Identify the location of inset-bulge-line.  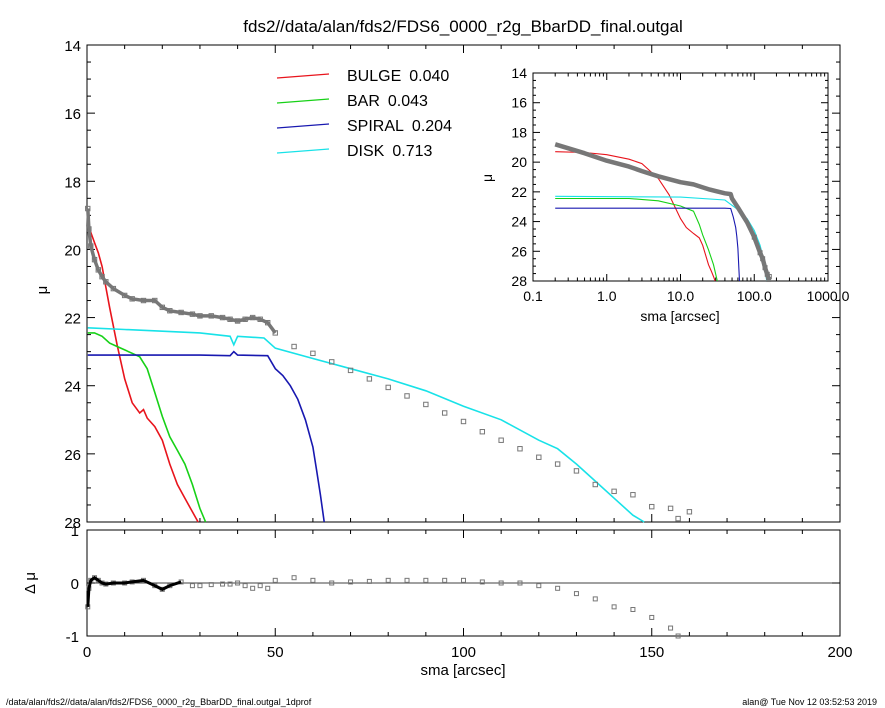
(635, 216).